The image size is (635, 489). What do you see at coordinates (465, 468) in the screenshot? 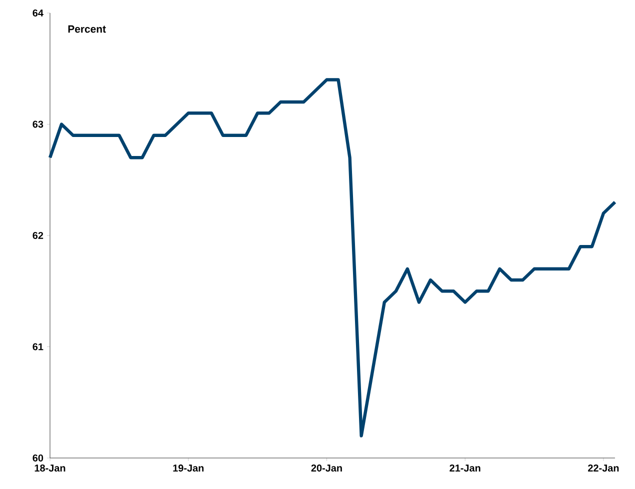
I see `x-tick-label: 21-Jan` at bounding box center [465, 468].